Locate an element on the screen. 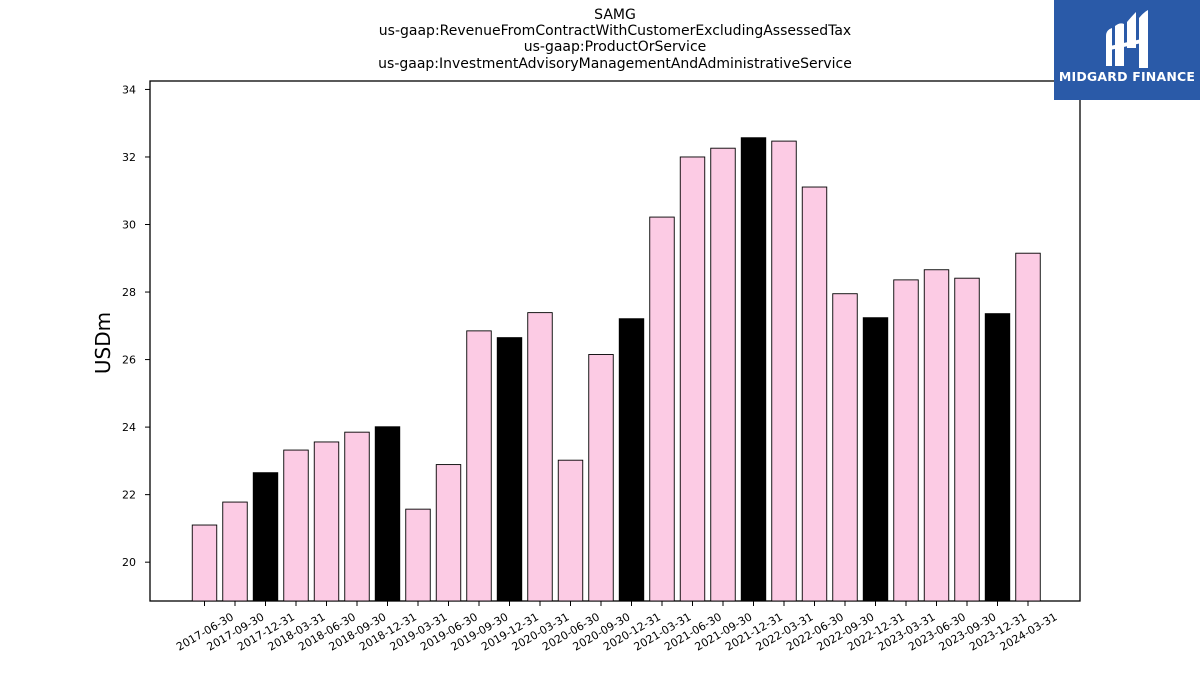  brand-logo: MIDGARD FINANCE is located at coordinates (1127, 50).